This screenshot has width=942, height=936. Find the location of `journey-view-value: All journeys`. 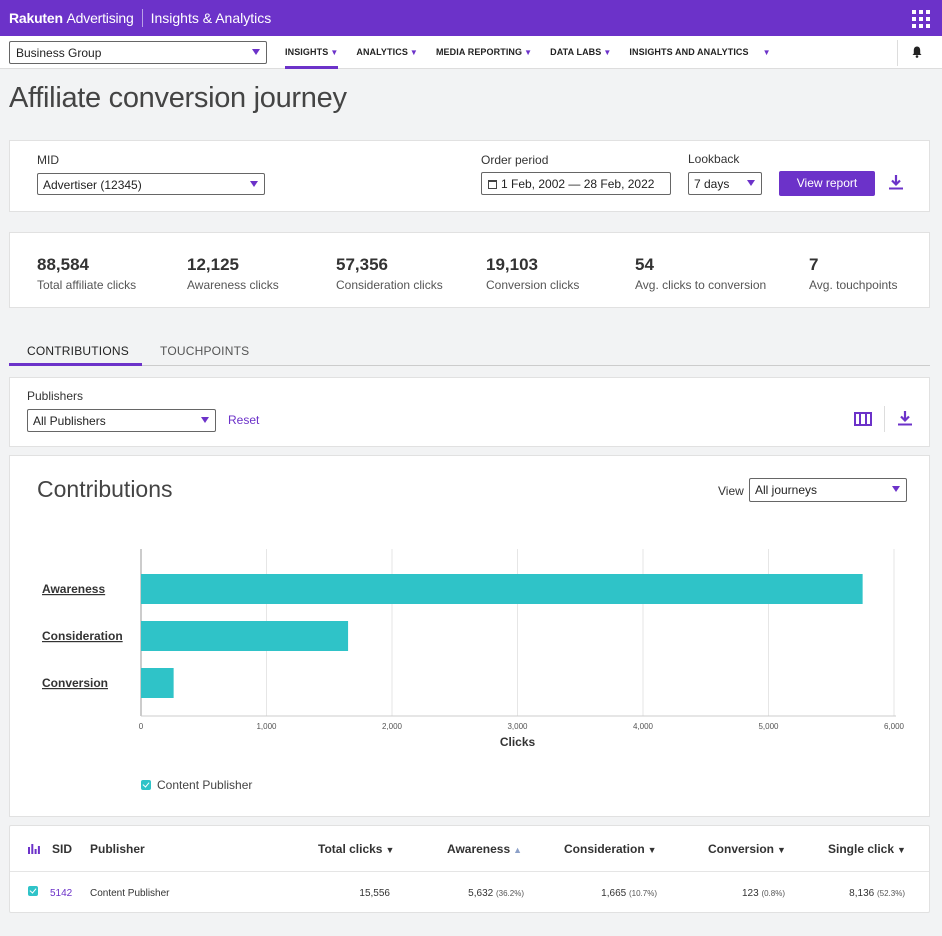

journey-view-value: All journeys is located at coordinates (786, 490).